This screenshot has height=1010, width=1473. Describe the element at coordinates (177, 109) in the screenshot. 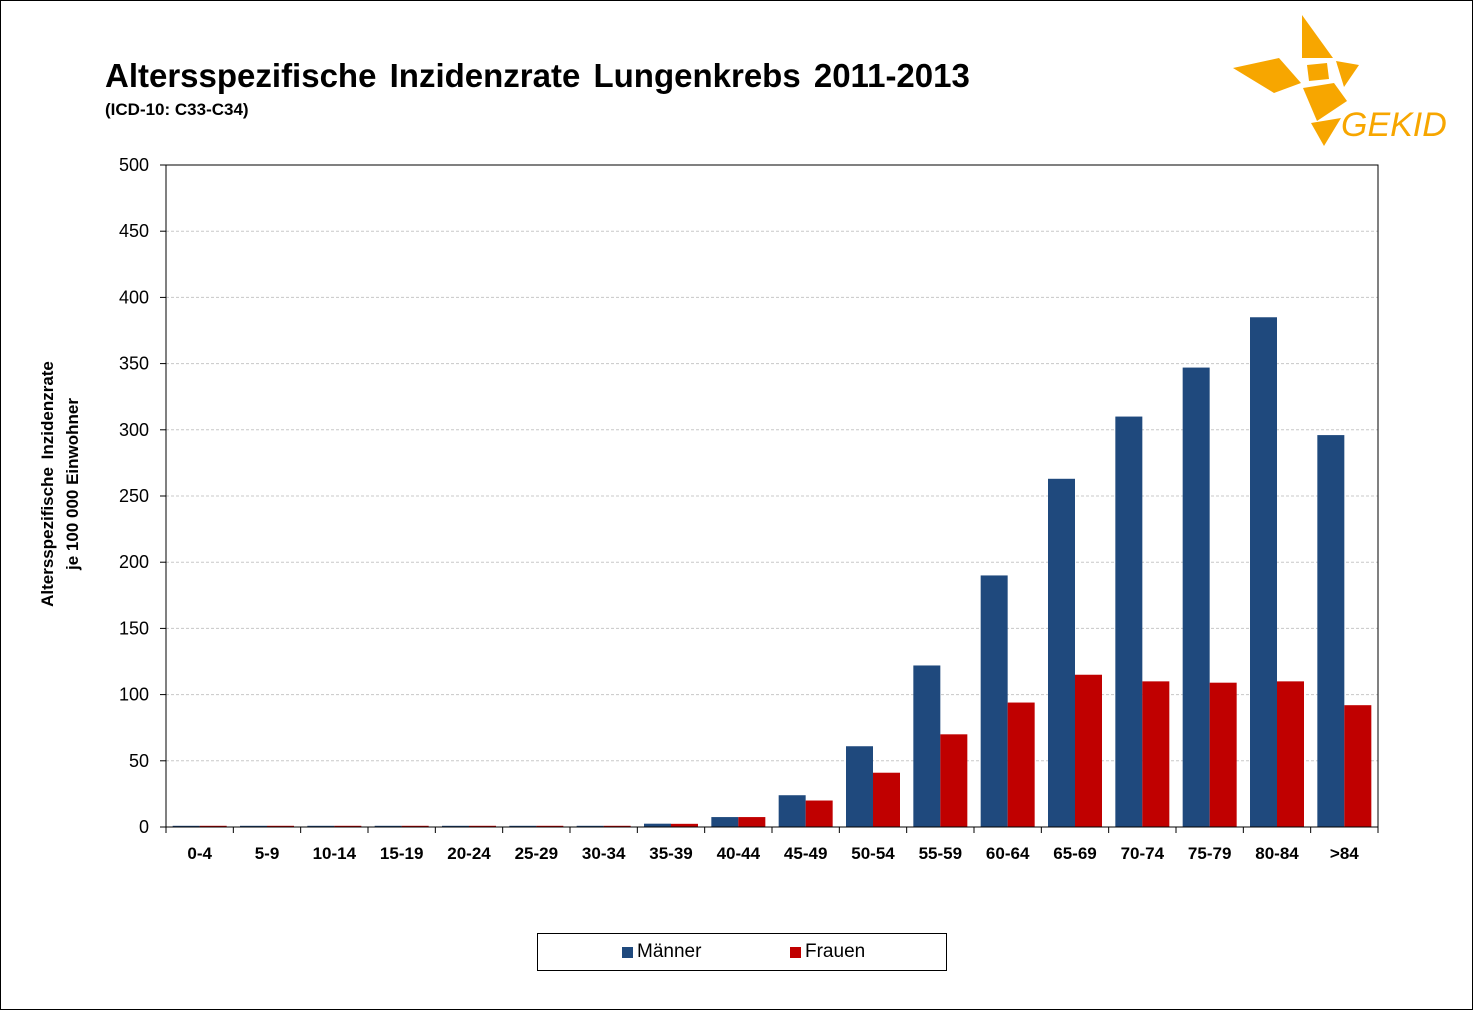

I see `chart-subtitle: (ICD-10: C33-C34)` at that location.